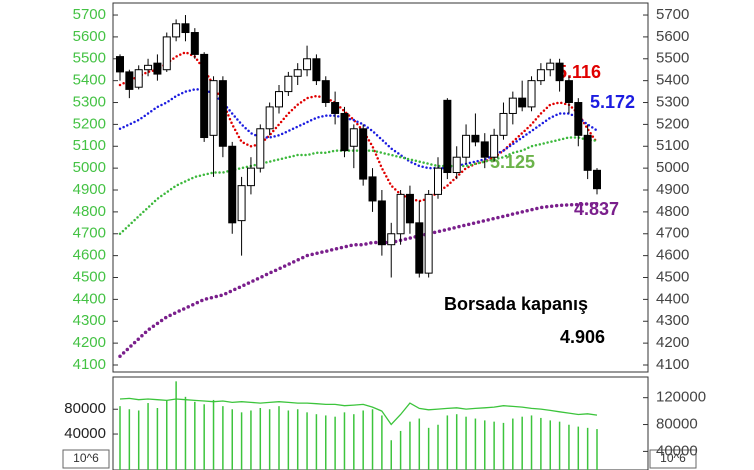  I want to click on annotation: Borsada kapanış, so click(516, 304).